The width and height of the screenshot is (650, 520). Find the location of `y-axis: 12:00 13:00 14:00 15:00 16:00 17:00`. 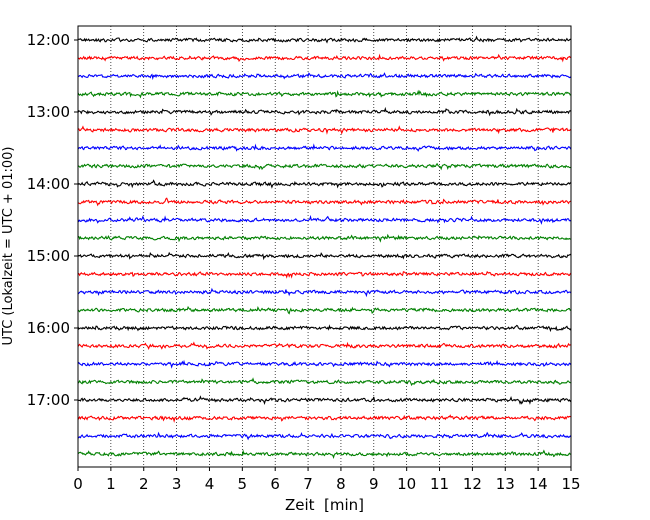

y-axis: 12:00 13:00 14:00 15:00 16:00 17:00 is located at coordinates (52, 220).